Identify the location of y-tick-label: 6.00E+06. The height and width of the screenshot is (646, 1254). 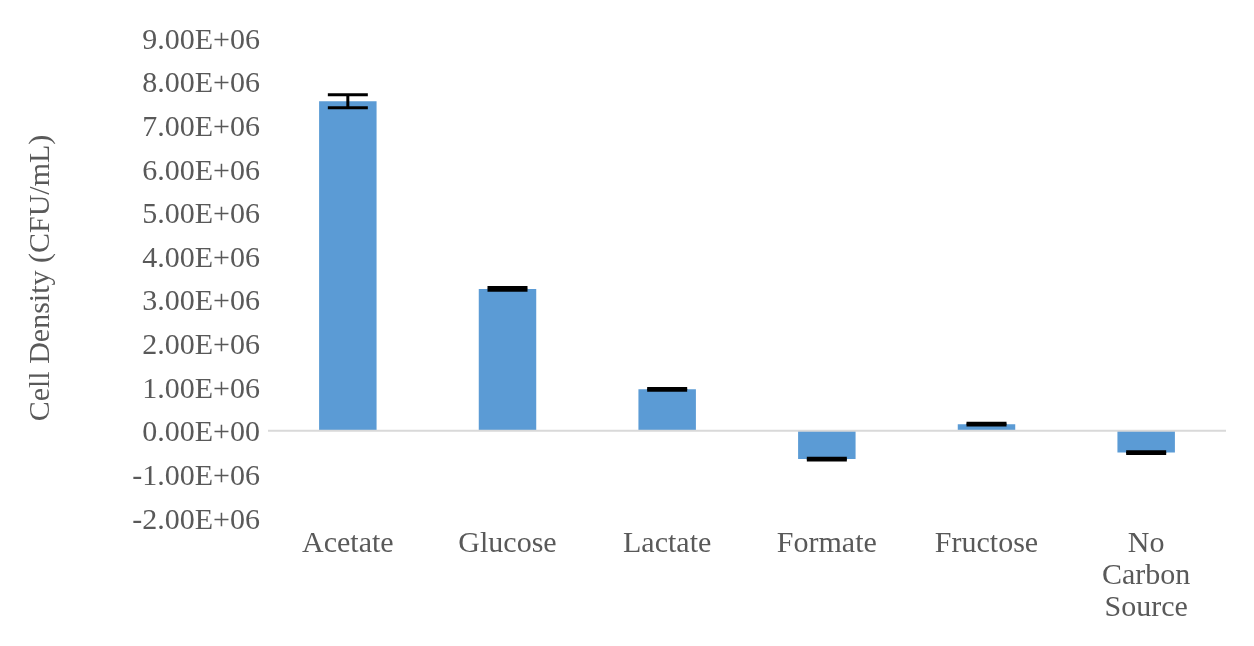
(201, 169).